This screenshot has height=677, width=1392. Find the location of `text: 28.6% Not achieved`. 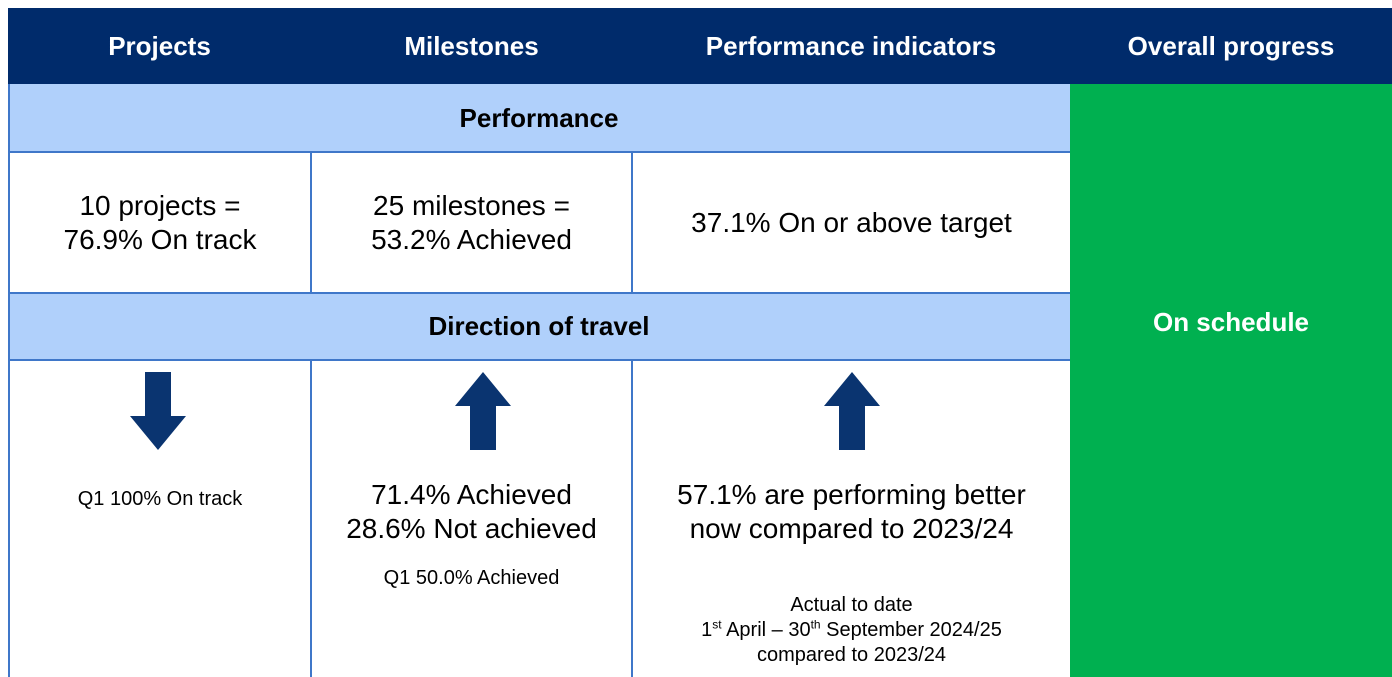

text: 28.6% Not achieved is located at coordinates (471, 528).